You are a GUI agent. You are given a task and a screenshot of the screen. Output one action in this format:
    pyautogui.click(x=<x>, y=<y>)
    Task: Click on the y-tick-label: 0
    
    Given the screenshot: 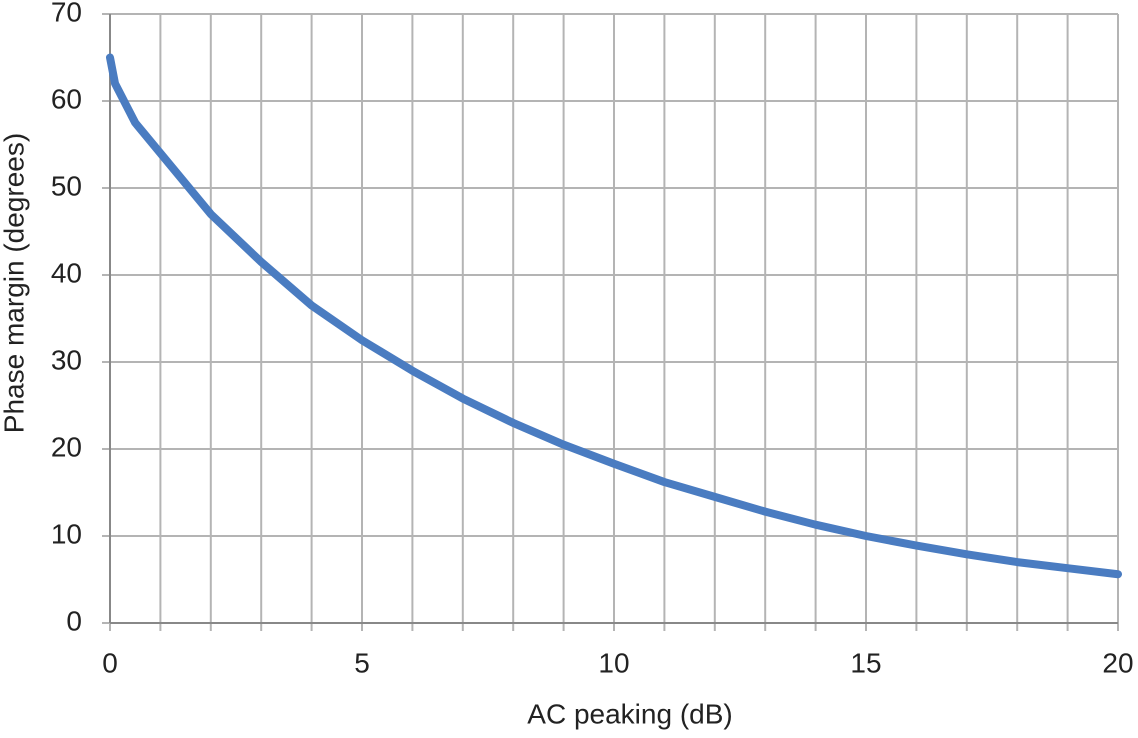 What is the action you would take?
    pyautogui.click(x=74, y=620)
    